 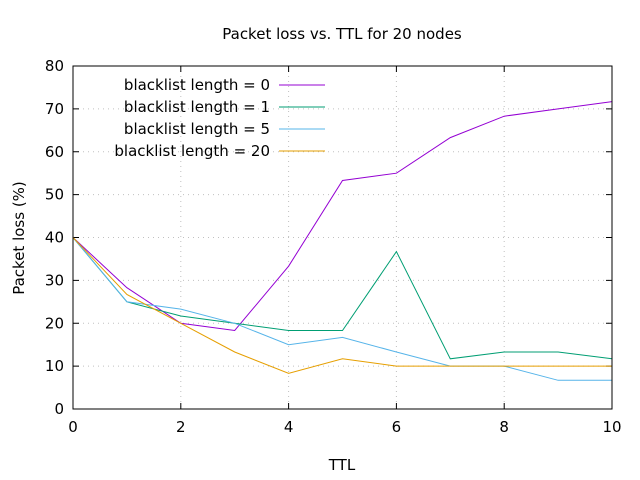 I want to click on legend-label: blacklist length = 0, so click(x=197, y=85).